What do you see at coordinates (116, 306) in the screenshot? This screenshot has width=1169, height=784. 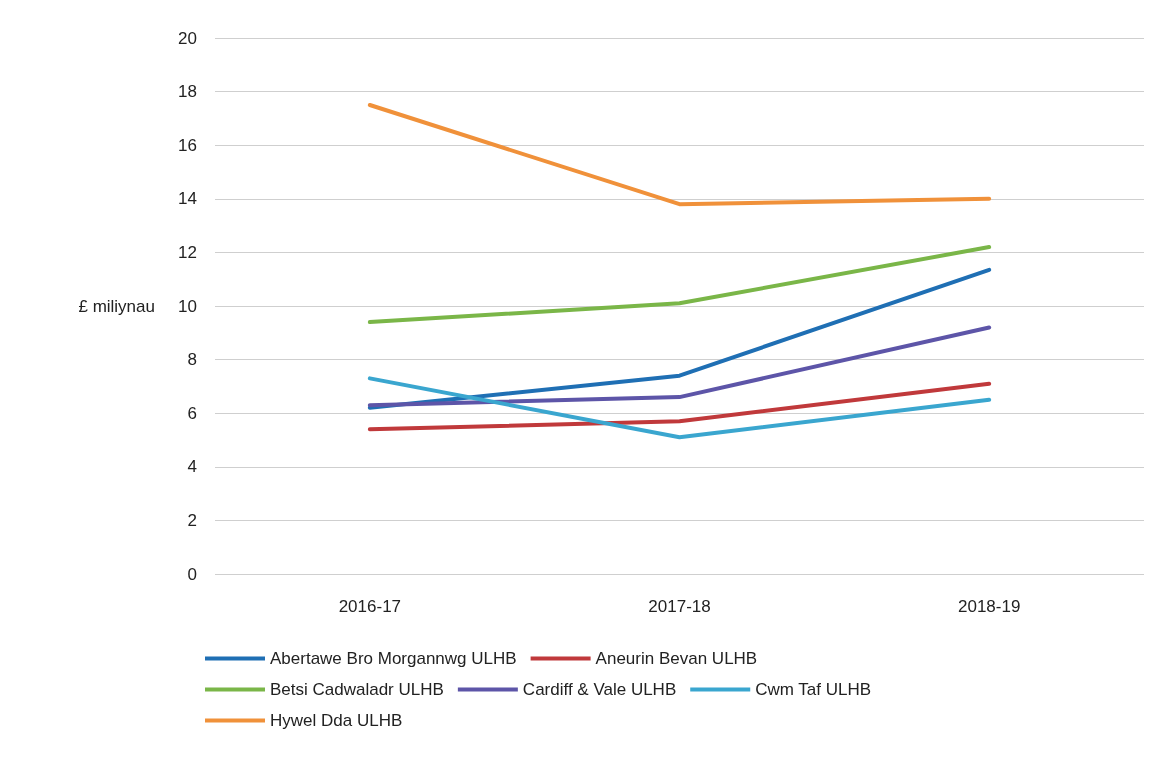 I see `y-axis-title: £ miliynau` at bounding box center [116, 306].